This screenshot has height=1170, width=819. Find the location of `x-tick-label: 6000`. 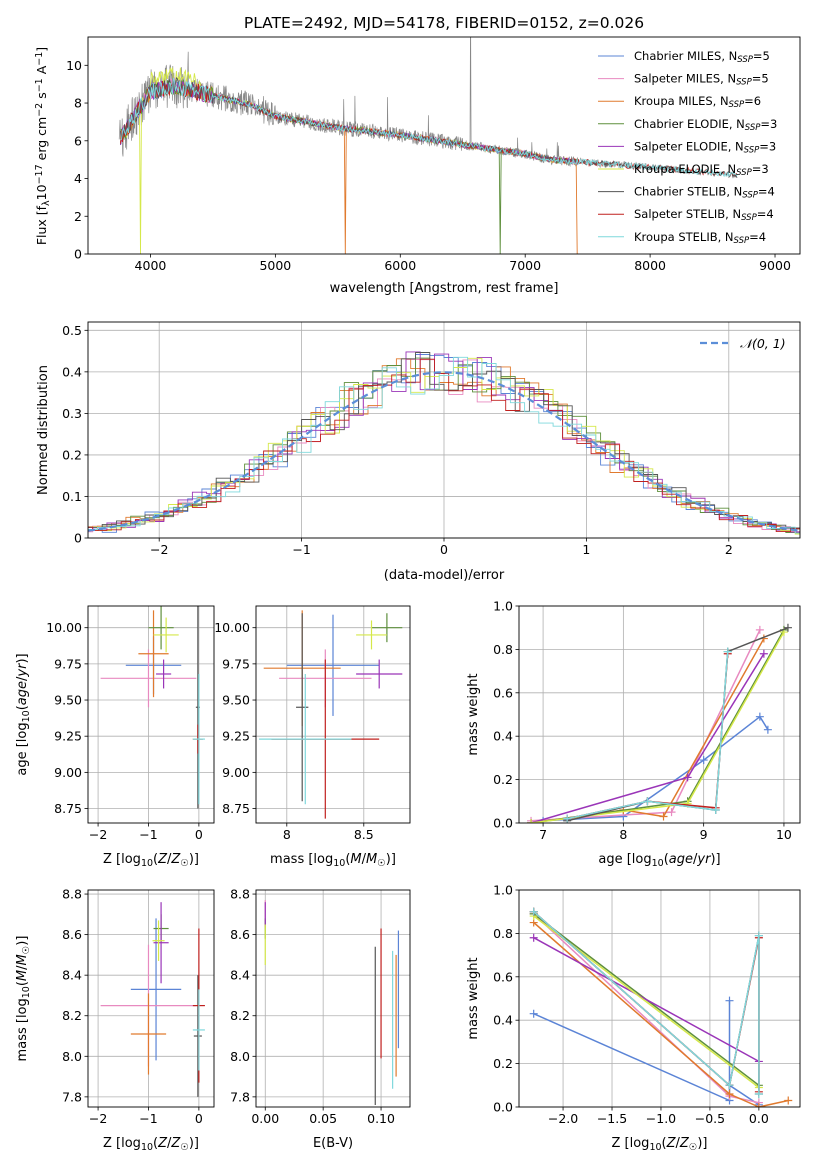

x-tick-label: 6000 is located at coordinates (400, 265).